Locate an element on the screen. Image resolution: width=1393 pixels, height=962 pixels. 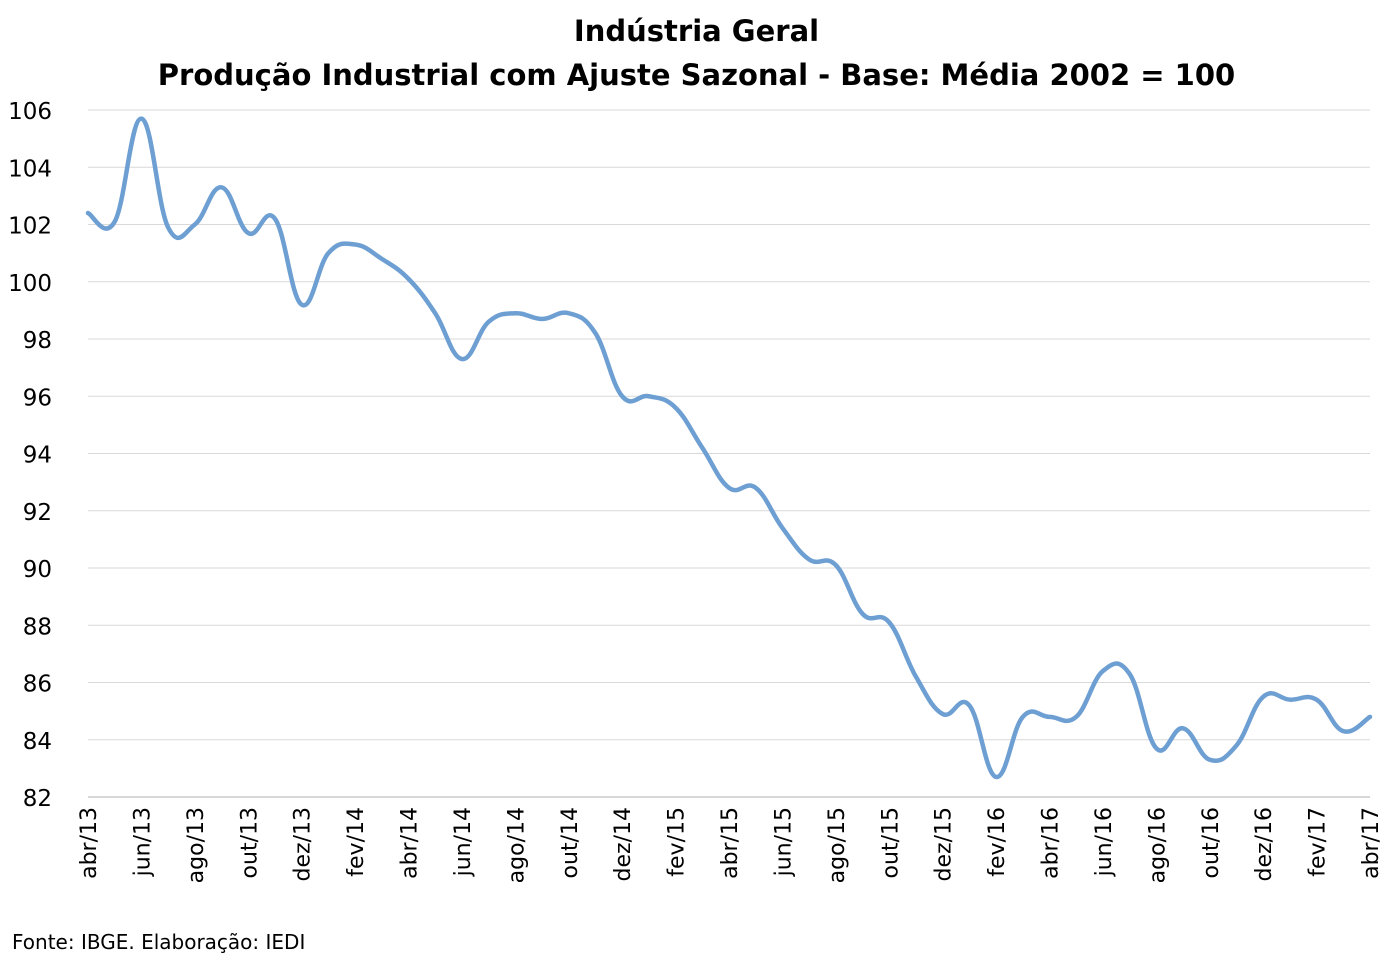
x-tick-label: out/14 is located at coordinates (570, 842).